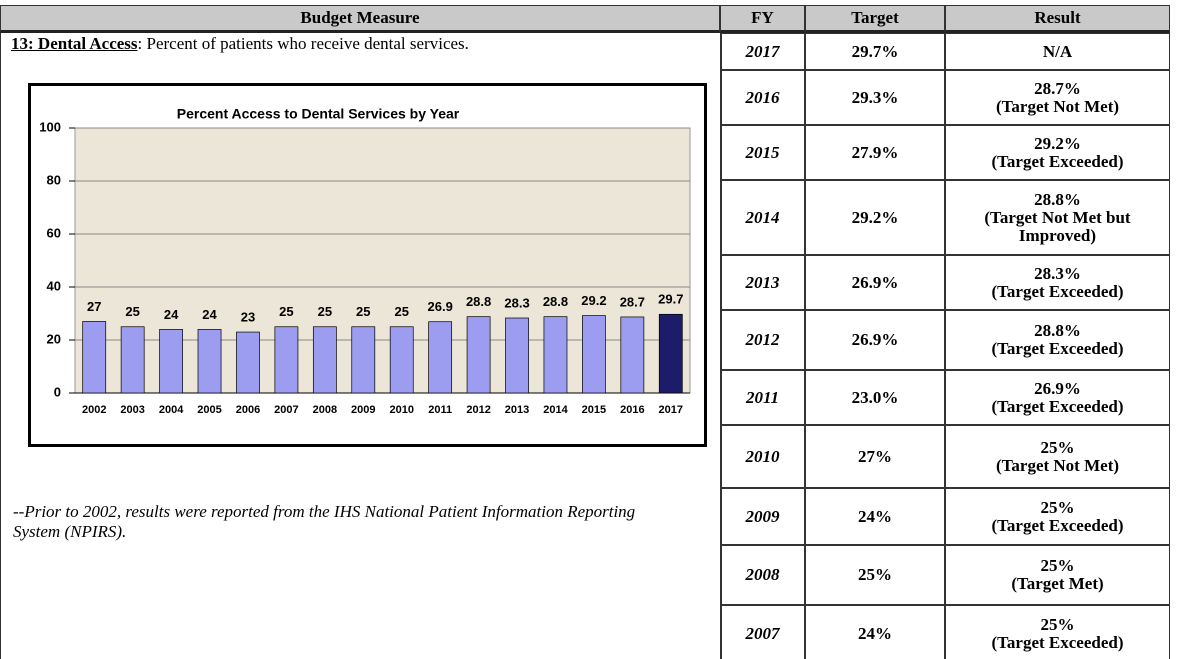 The image size is (1182, 659). What do you see at coordinates (594, 410) in the screenshot?
I see `x-tick-label: 2015` at bounding box center [594, 410].